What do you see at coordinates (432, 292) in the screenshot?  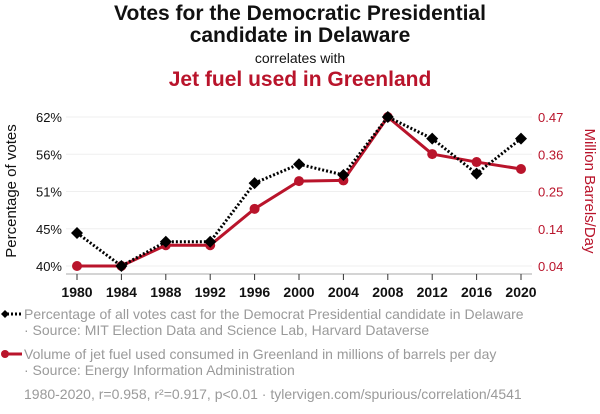 I see `x-tick-label: 2012` at bounding box center [432, 292].